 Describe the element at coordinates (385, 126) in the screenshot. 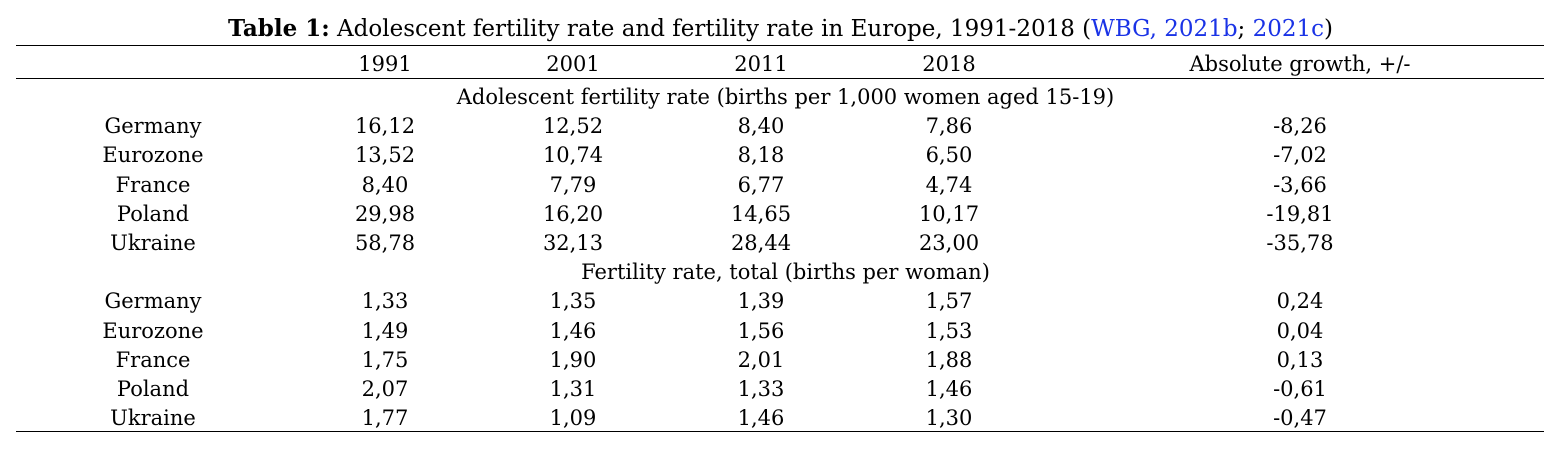

I see `value-1991-cell: 16,12` at that location.